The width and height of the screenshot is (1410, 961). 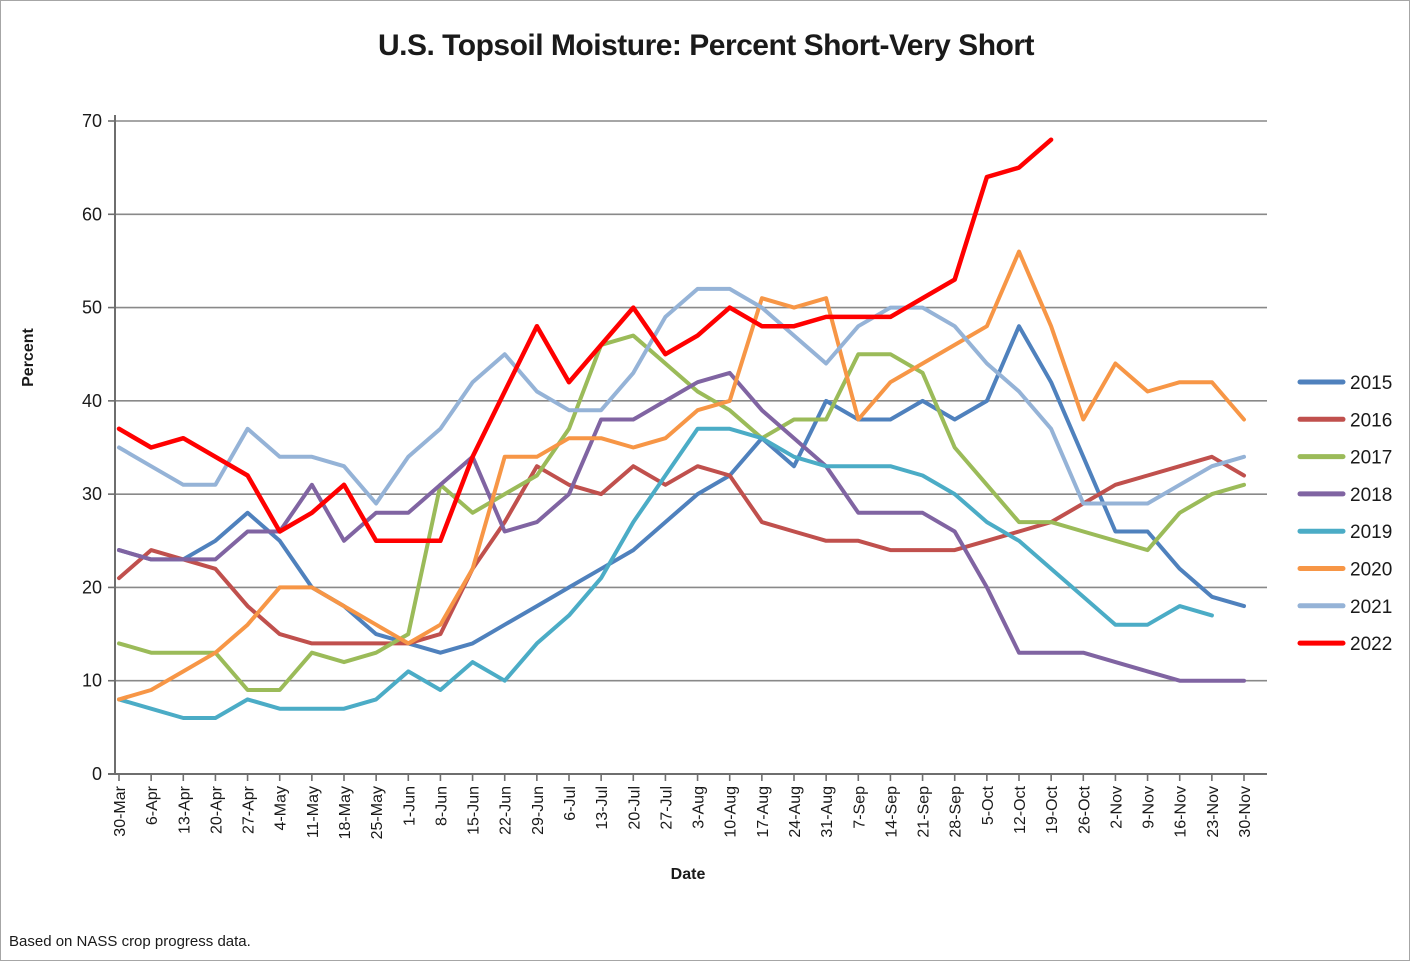 I want to click on x-tick-label-26-Oct: 26-Oct, so click(x=1084, y=809).